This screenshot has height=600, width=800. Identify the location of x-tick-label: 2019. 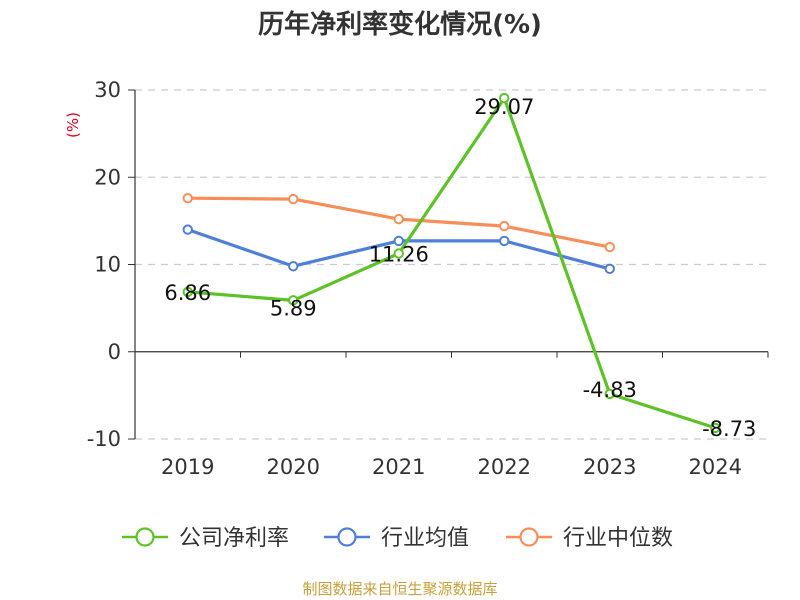
(187, 467).